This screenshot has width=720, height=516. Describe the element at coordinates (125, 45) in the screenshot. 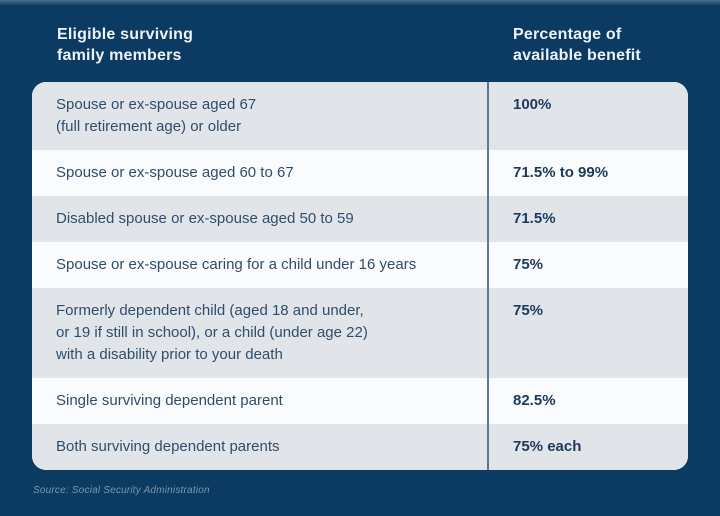

I see `header-eligible-members: Eligible surviving family members` at that location.